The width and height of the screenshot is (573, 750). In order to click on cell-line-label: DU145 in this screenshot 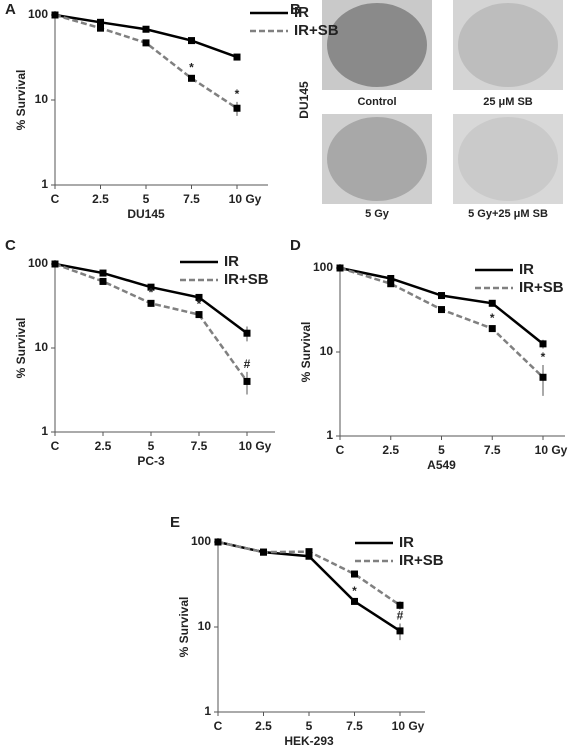, I will do `click(304, 100)`.